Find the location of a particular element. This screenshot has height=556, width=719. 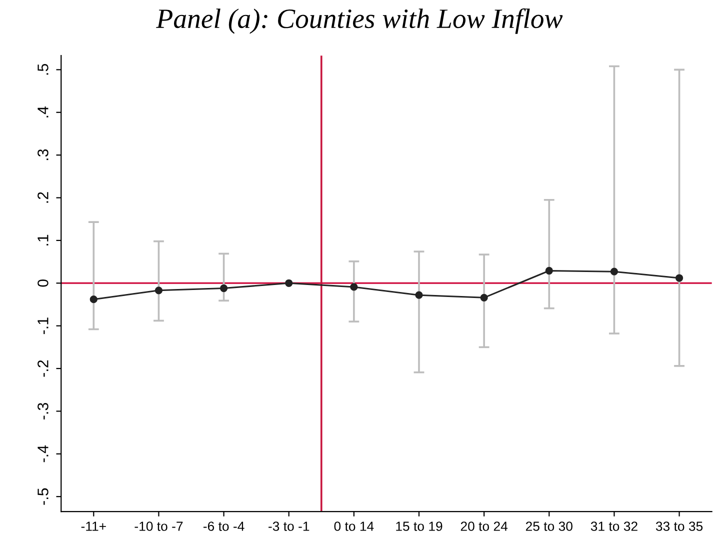

x-tick-label: -6 to -4 is located at coordinates (223, 526).